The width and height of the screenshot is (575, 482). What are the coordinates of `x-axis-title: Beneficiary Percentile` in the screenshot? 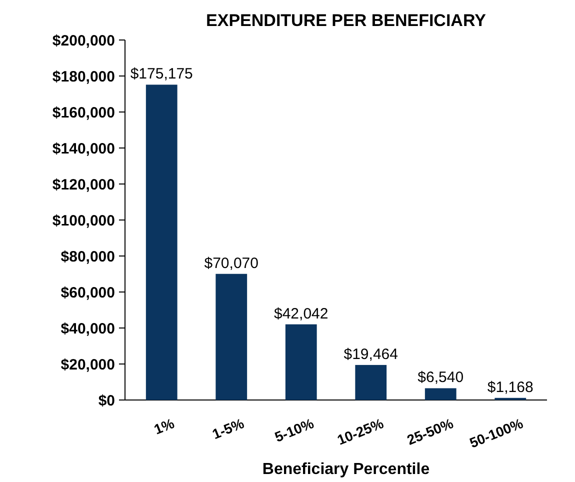 It's located at (346, 469).